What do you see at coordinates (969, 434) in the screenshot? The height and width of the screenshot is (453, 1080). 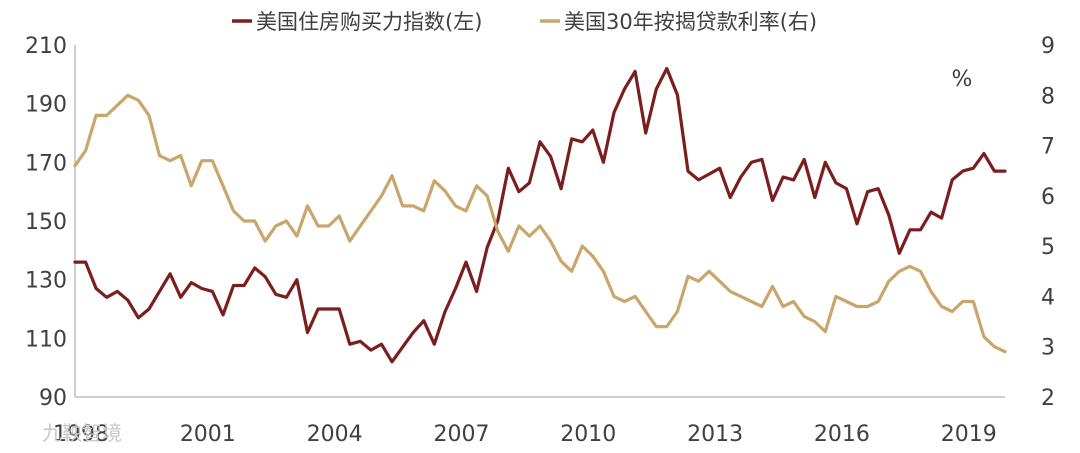 I see `x-axis-tick-label: 2019` at bounding box center [969, 434].